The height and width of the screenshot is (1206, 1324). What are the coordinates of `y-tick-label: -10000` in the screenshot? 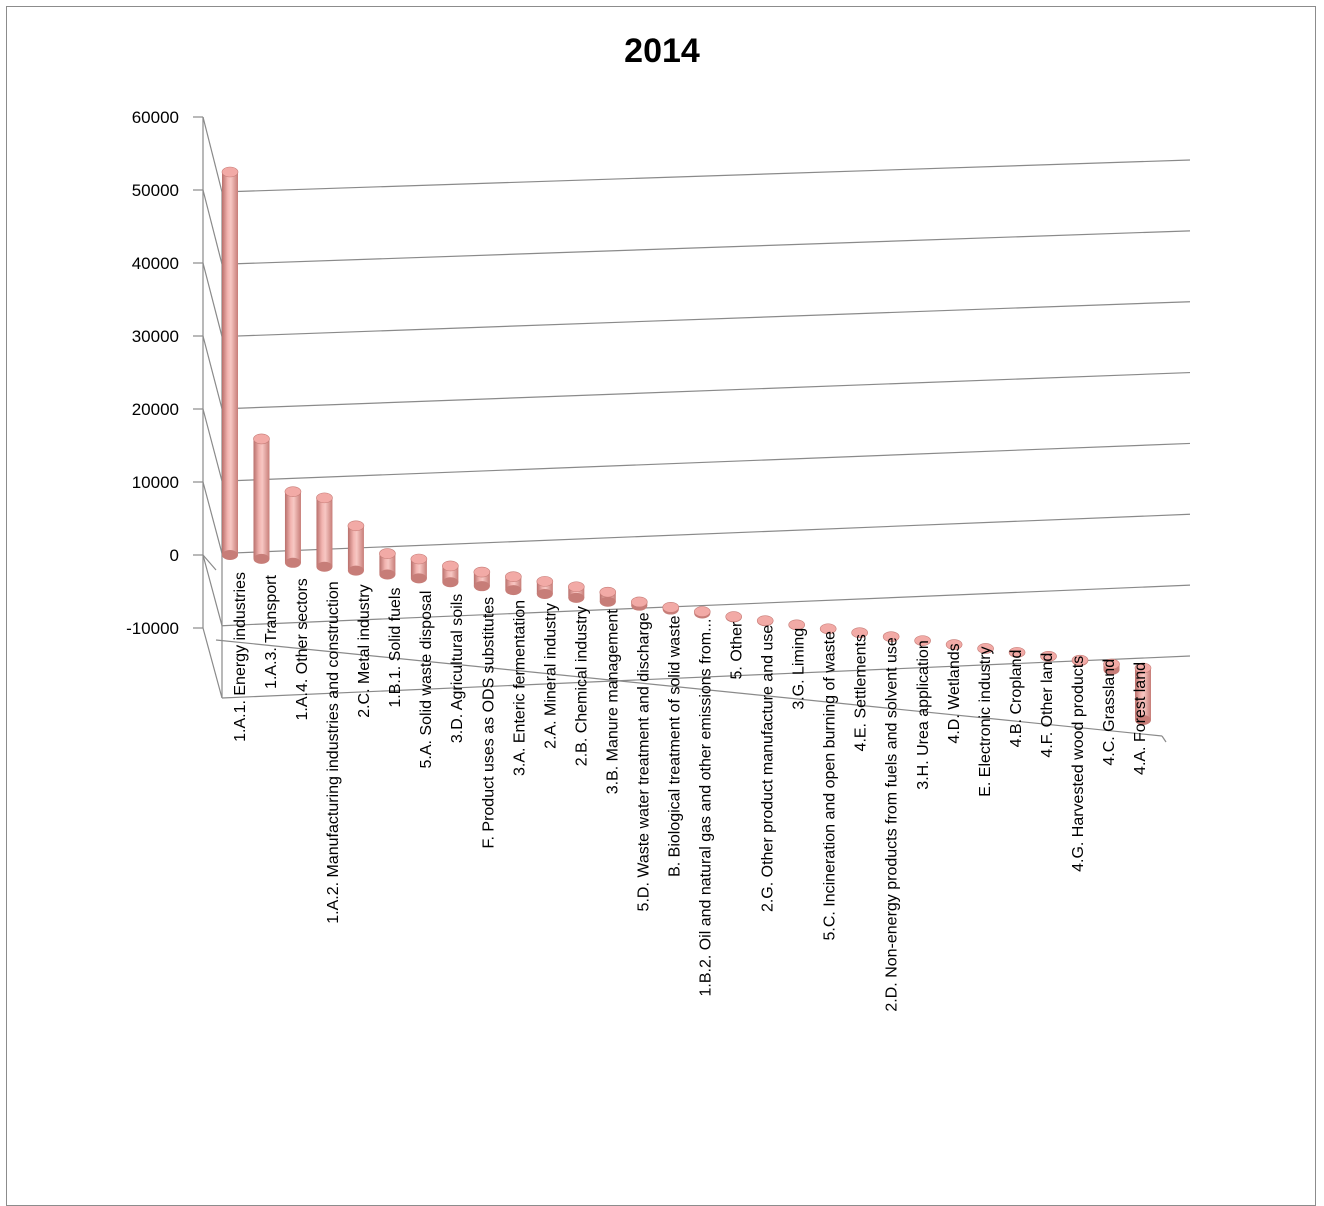 It's located at (152, 628).